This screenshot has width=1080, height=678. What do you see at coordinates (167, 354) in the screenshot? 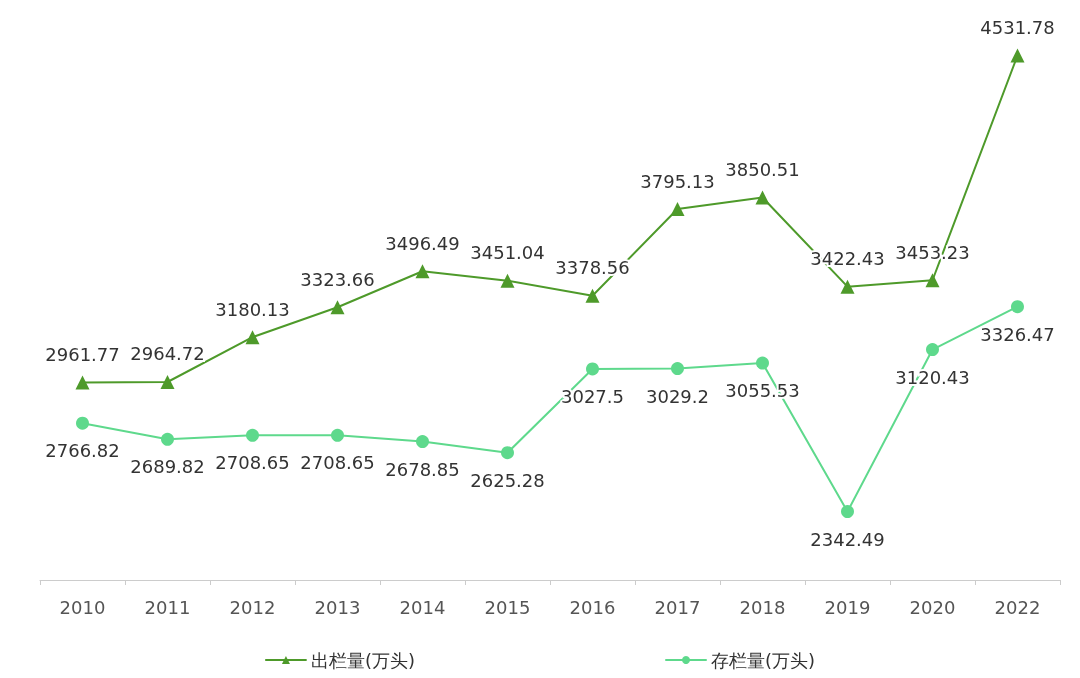
I see `data-label: 2964.72` at bounding box center [167, 354].